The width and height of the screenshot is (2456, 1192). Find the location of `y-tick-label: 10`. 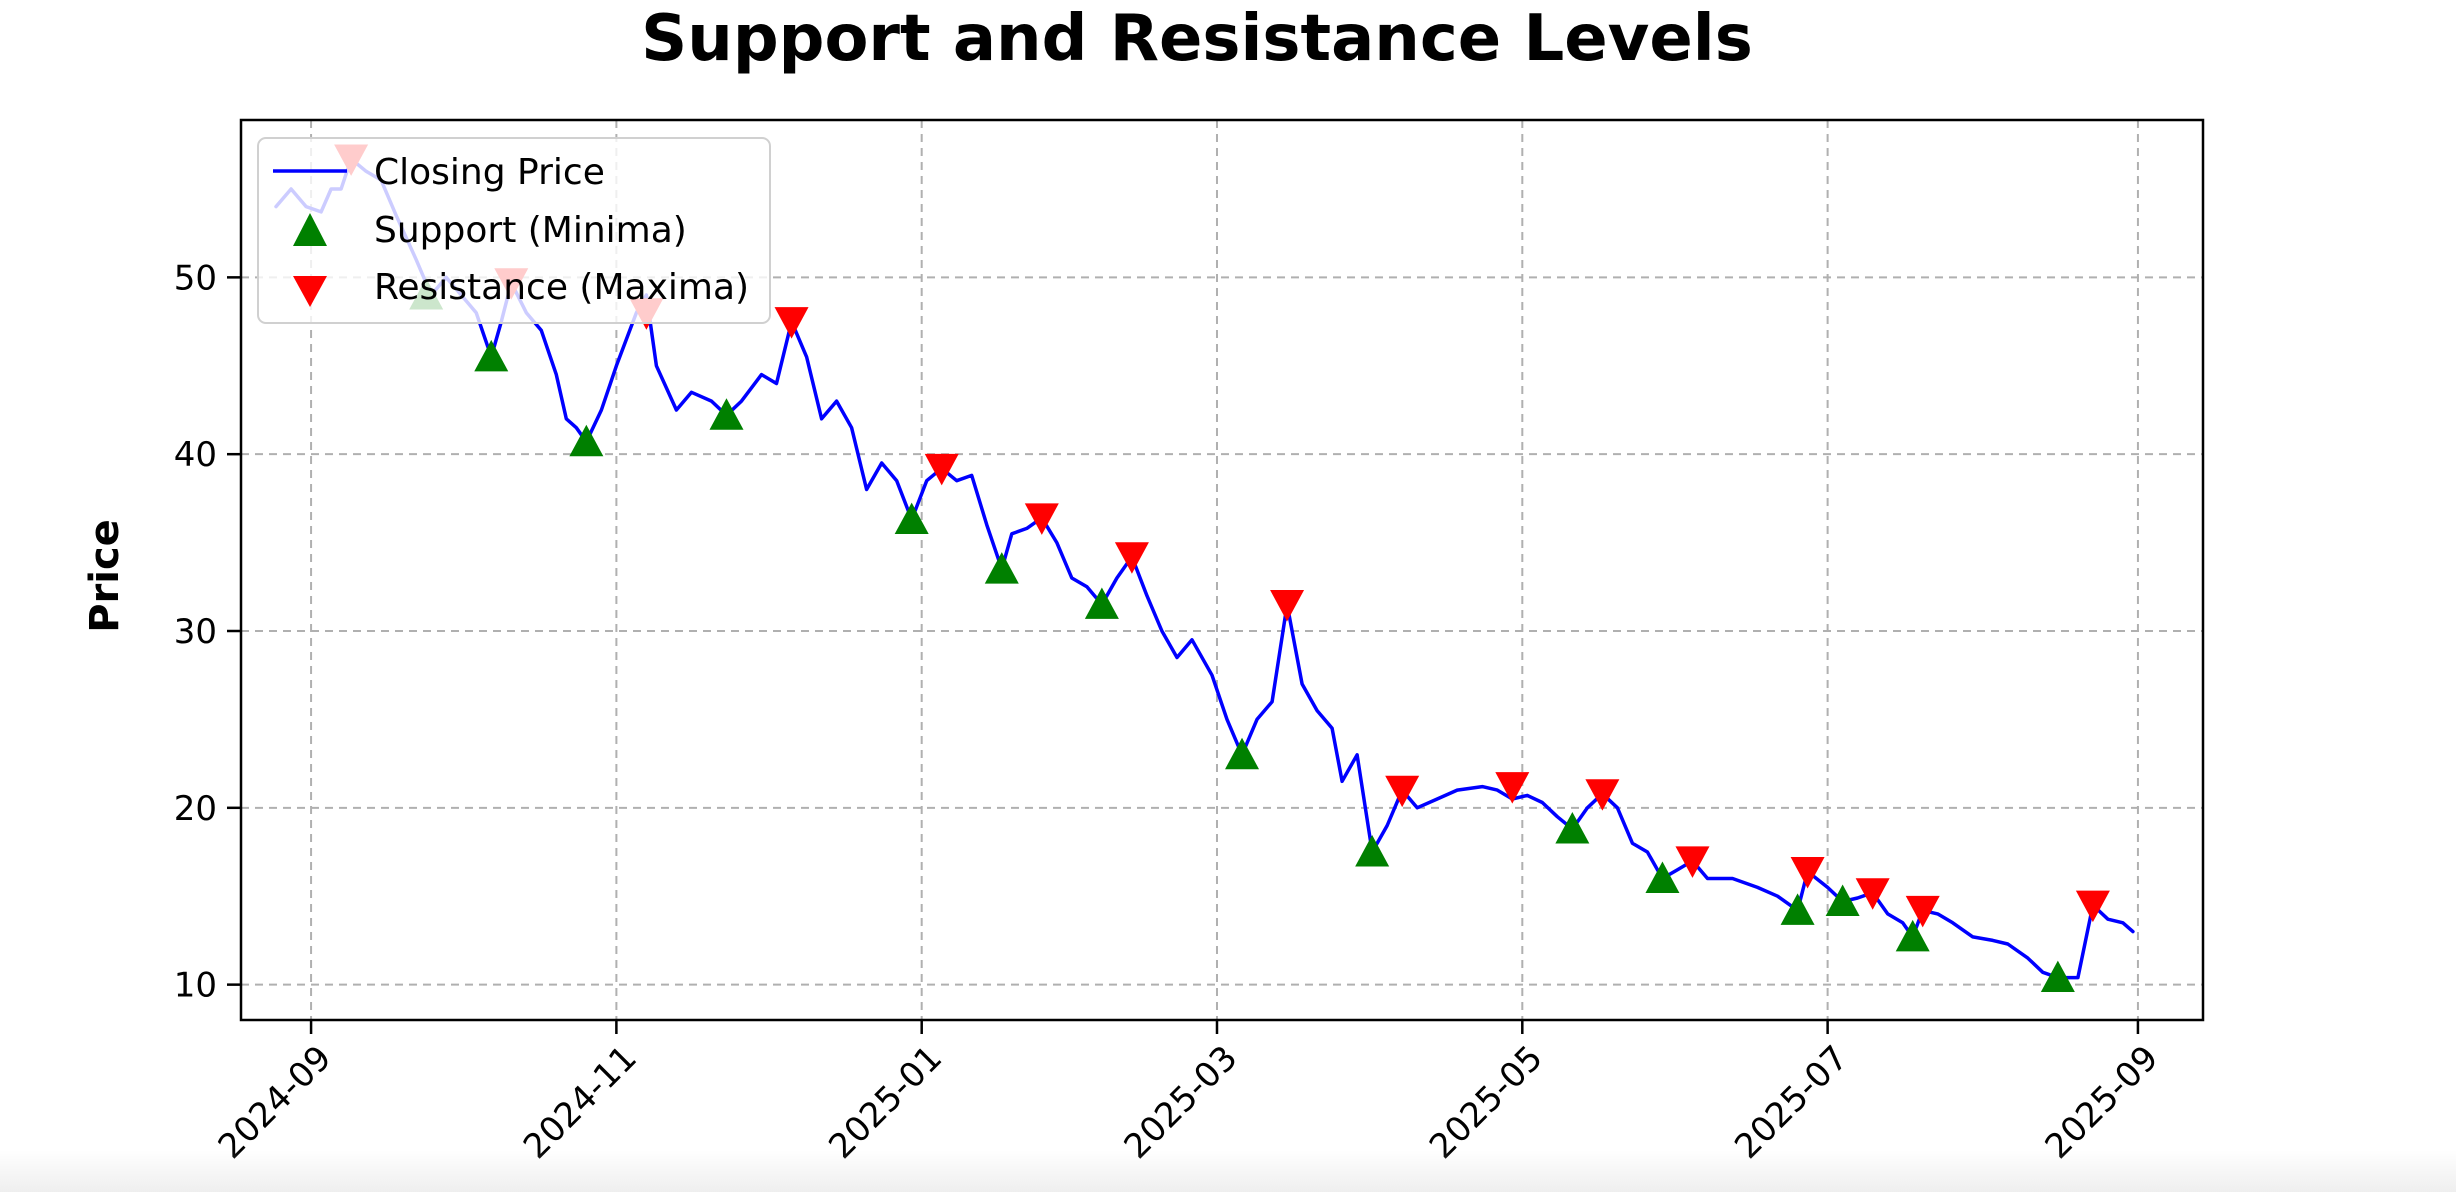

y-tick-label: 10 is located at coordinates (195, 986).